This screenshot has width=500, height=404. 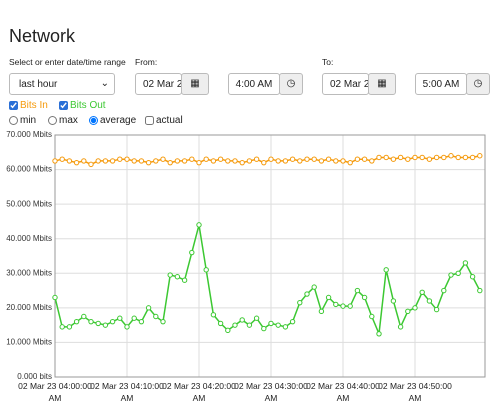 What do you see at coordinates (34, 376) in the screenshot?
I see `y-tick-label: 0.000 bits` at bounding box center [34, 376].